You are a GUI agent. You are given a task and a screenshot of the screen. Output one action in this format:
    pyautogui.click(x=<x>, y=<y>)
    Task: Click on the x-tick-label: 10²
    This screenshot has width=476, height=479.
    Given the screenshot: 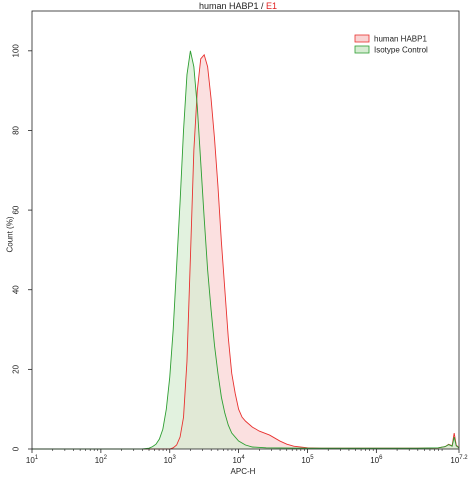 What is the action you would take?
    pyautogui.click(x=101, y=460)
    